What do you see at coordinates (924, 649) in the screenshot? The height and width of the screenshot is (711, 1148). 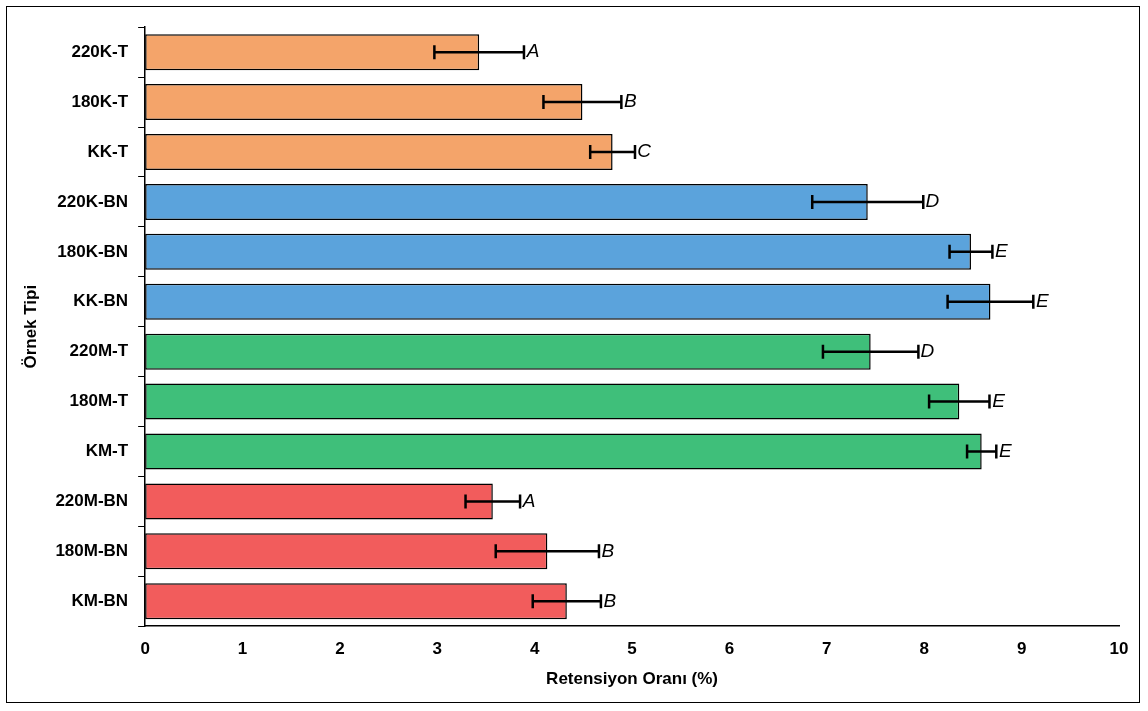 I see `x-tick-label: 8` at bounding box center [924, 649].